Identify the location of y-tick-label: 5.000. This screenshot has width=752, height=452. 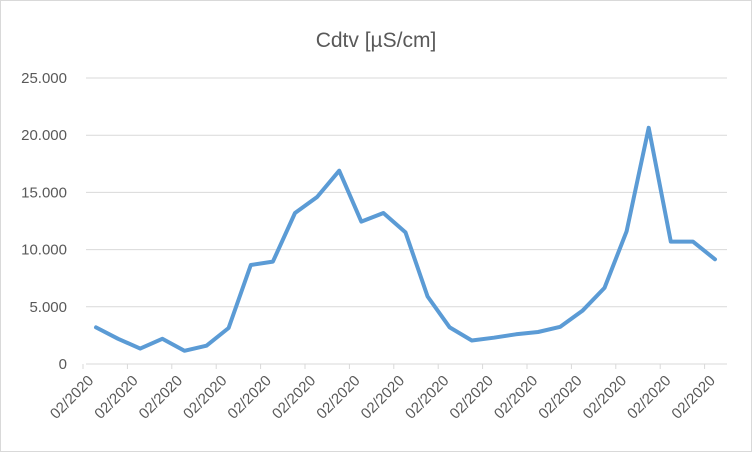
(48, 307).